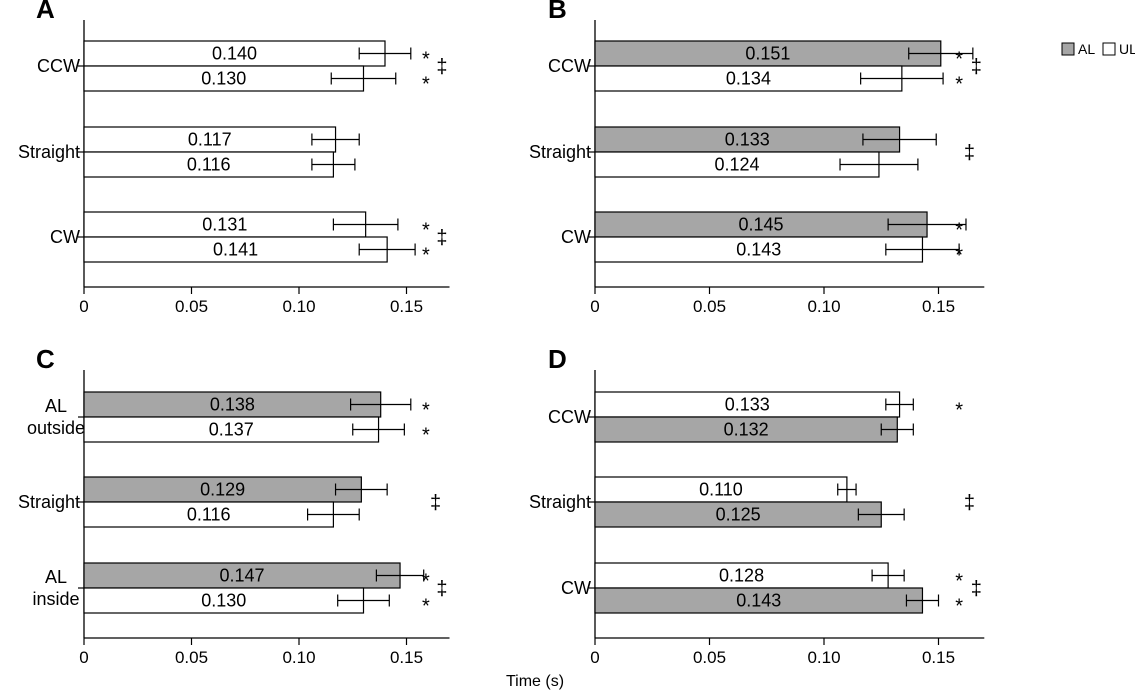  Describe the element at coordinates (1118, 49) in the screenshot. I see `legend-item: UL` at that location.